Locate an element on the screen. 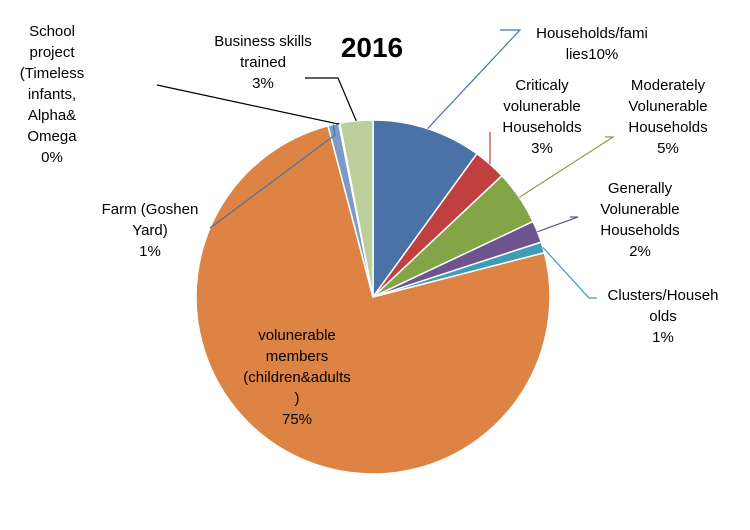 The image size is (750, 530). data-label-line: lies10% is located at coordinates (592, 54).